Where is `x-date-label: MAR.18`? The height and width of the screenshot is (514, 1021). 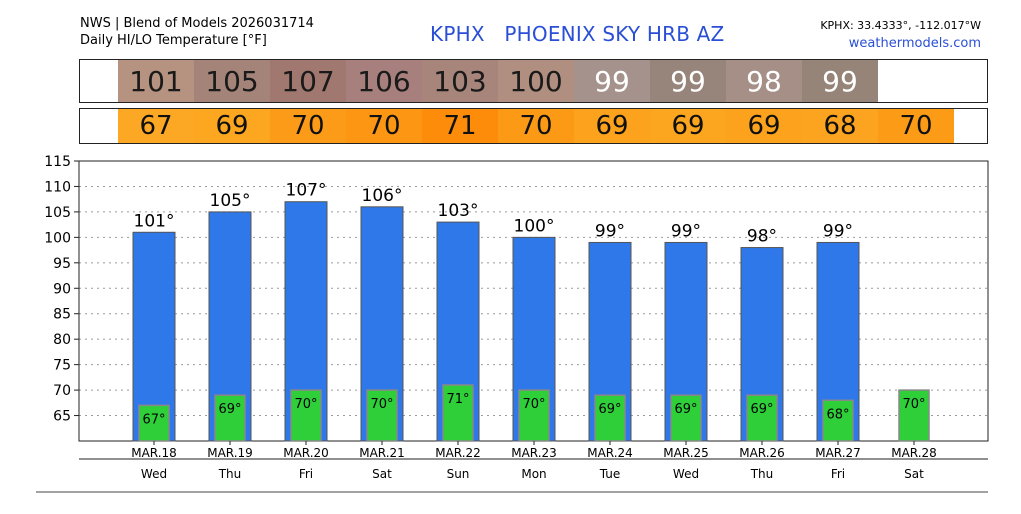 x-date-label: MAR.18 is located at coordinates (154, 453).